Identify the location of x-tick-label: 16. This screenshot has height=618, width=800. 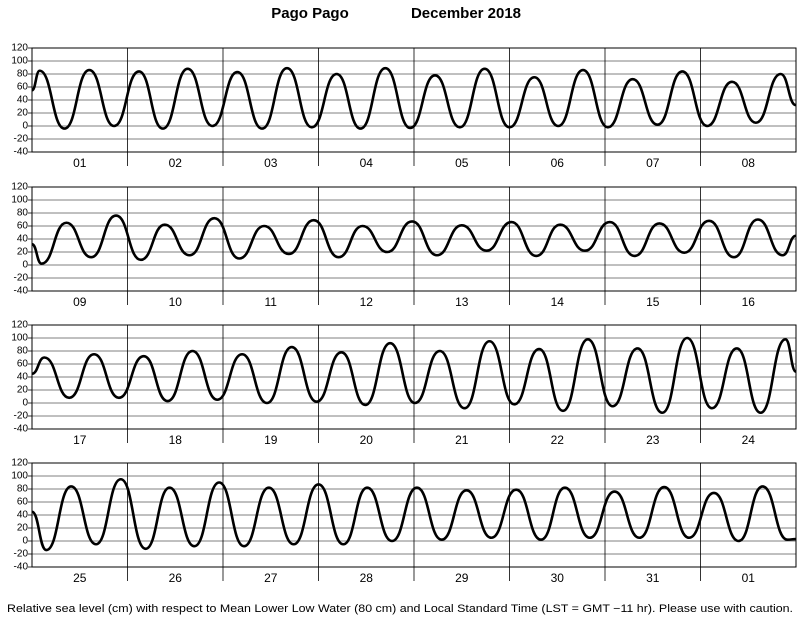
(749, 302).